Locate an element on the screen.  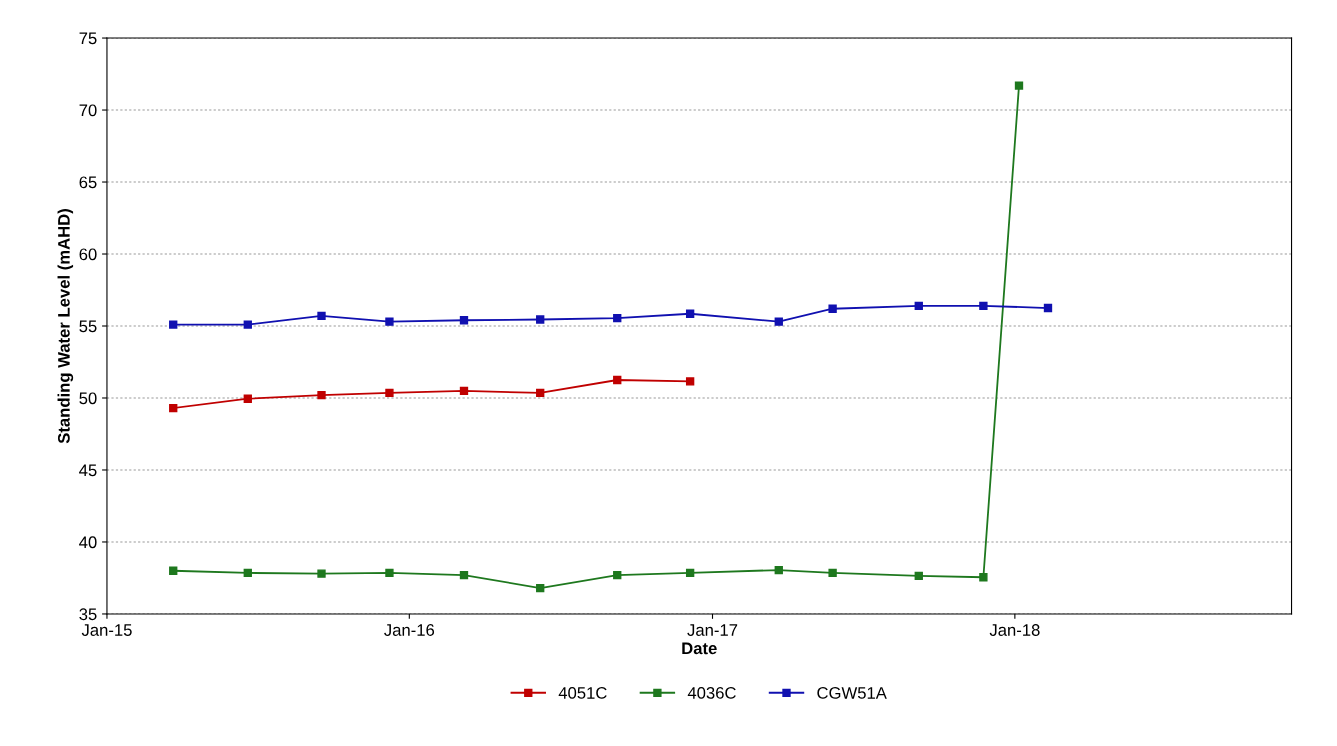
x-tick-label: Jan-16 is located at coordinates (409, 630).